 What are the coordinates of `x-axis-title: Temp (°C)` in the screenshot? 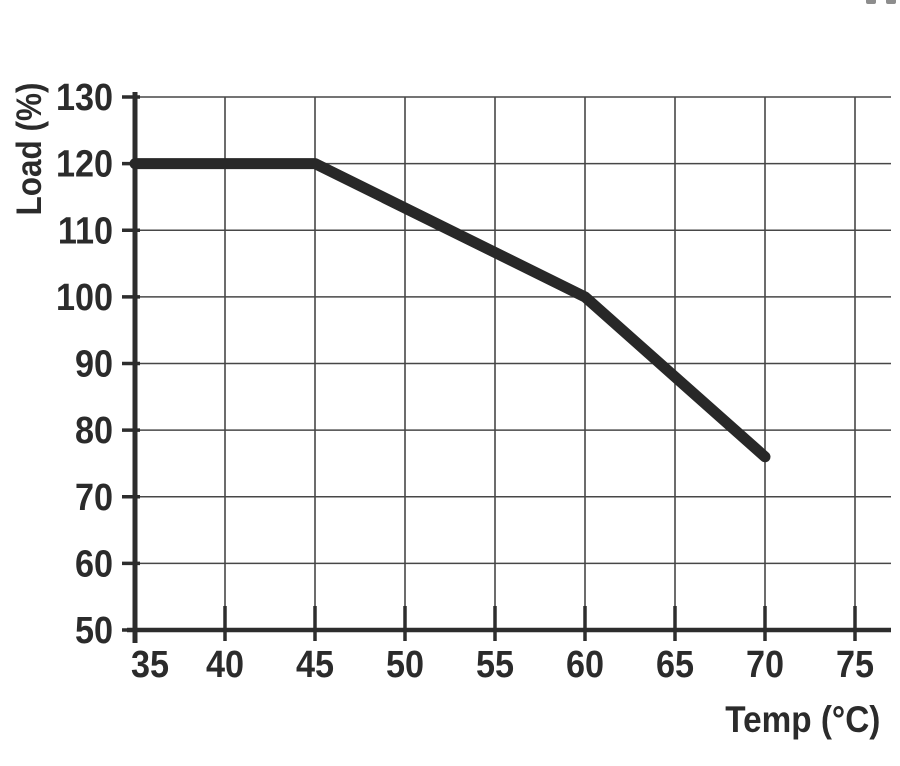 It's located at (802, 719).